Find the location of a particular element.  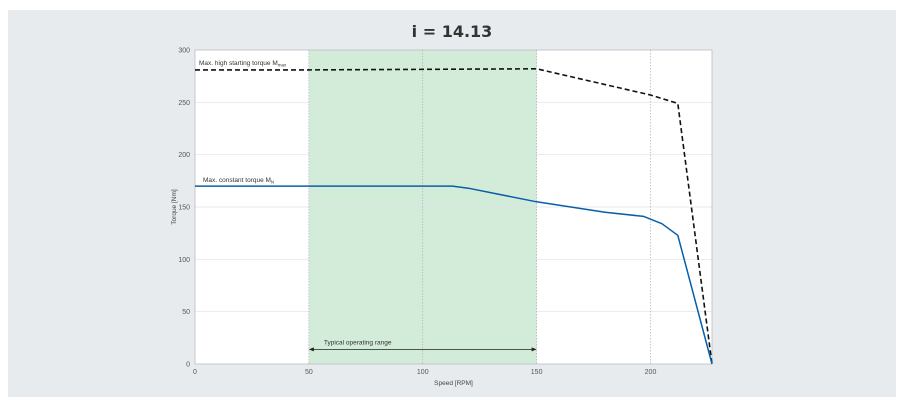

y-tick-label: 200 is located at coordinates (184, 155).